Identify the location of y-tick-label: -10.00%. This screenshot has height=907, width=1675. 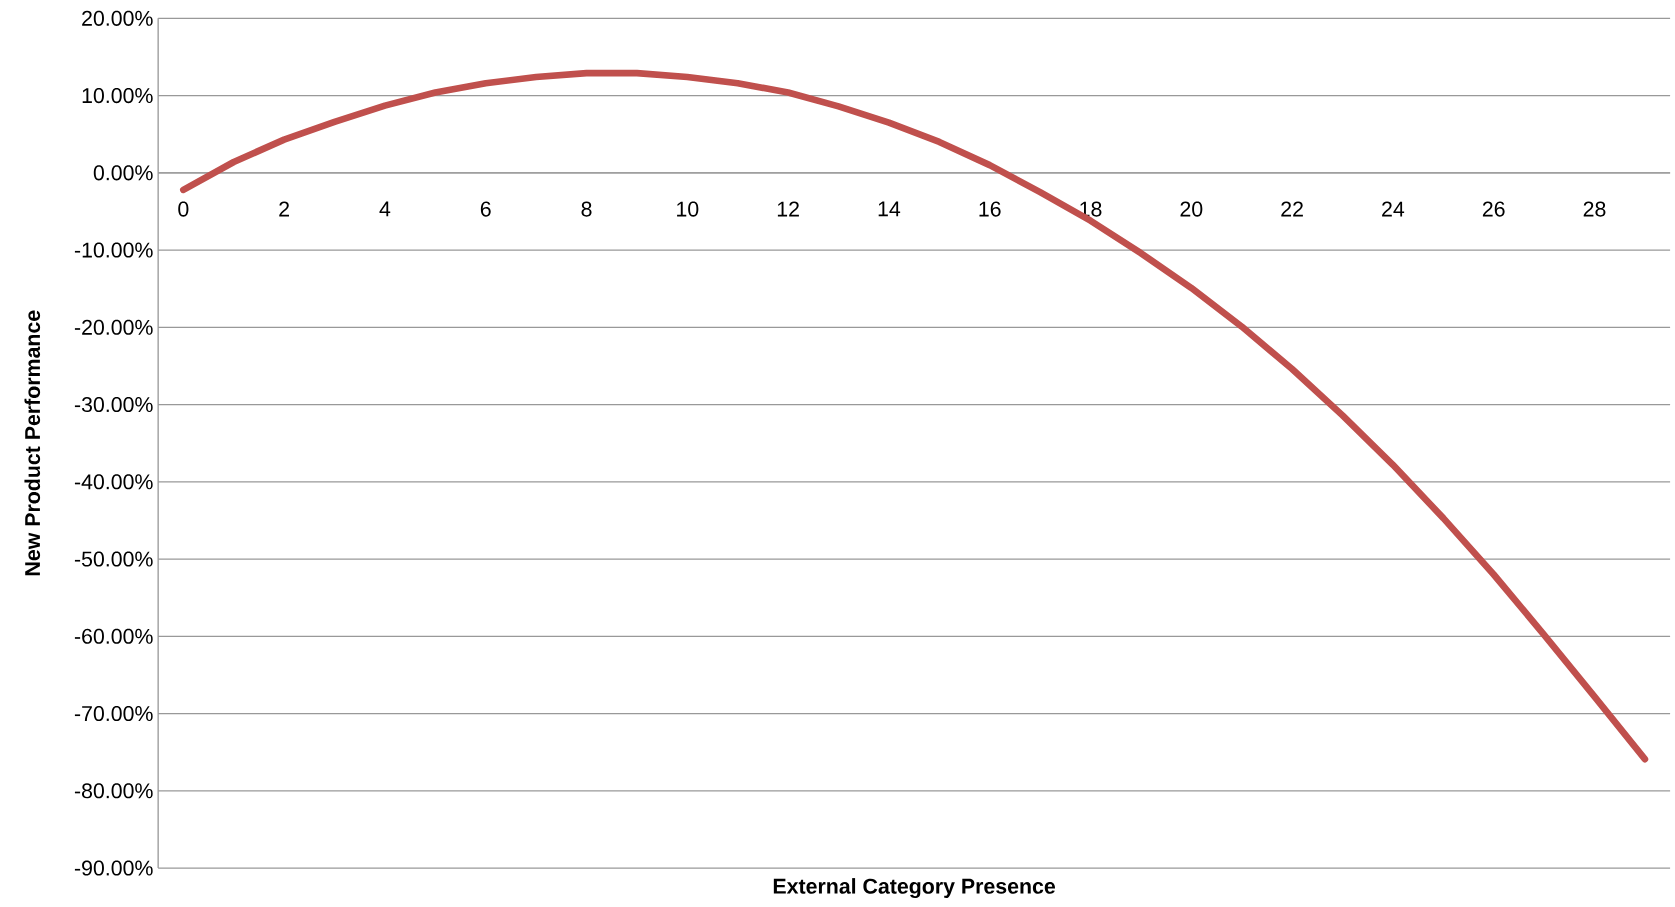
(113, 250).